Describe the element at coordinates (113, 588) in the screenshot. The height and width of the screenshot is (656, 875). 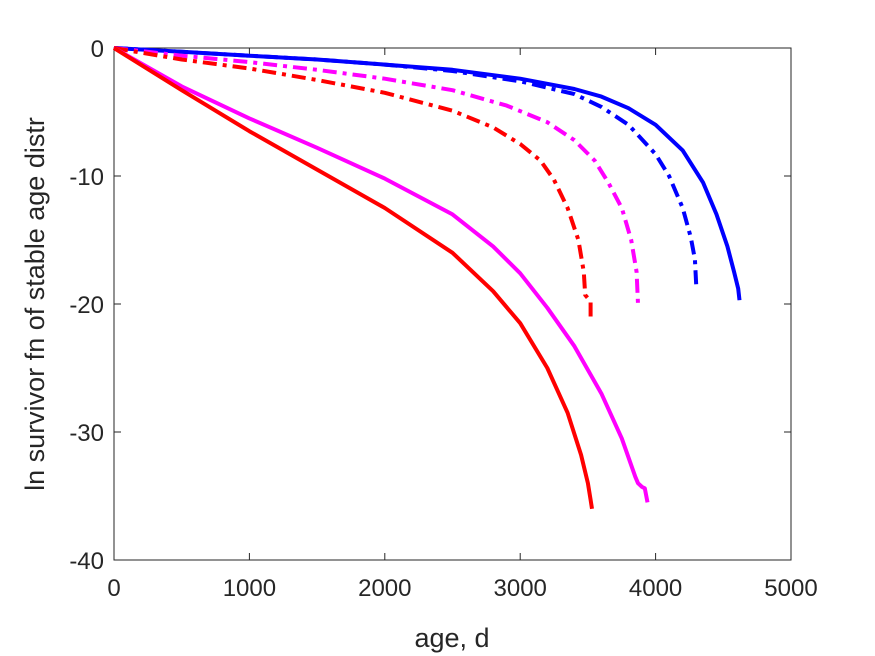
I see `x-tick-label: 0` at that location.